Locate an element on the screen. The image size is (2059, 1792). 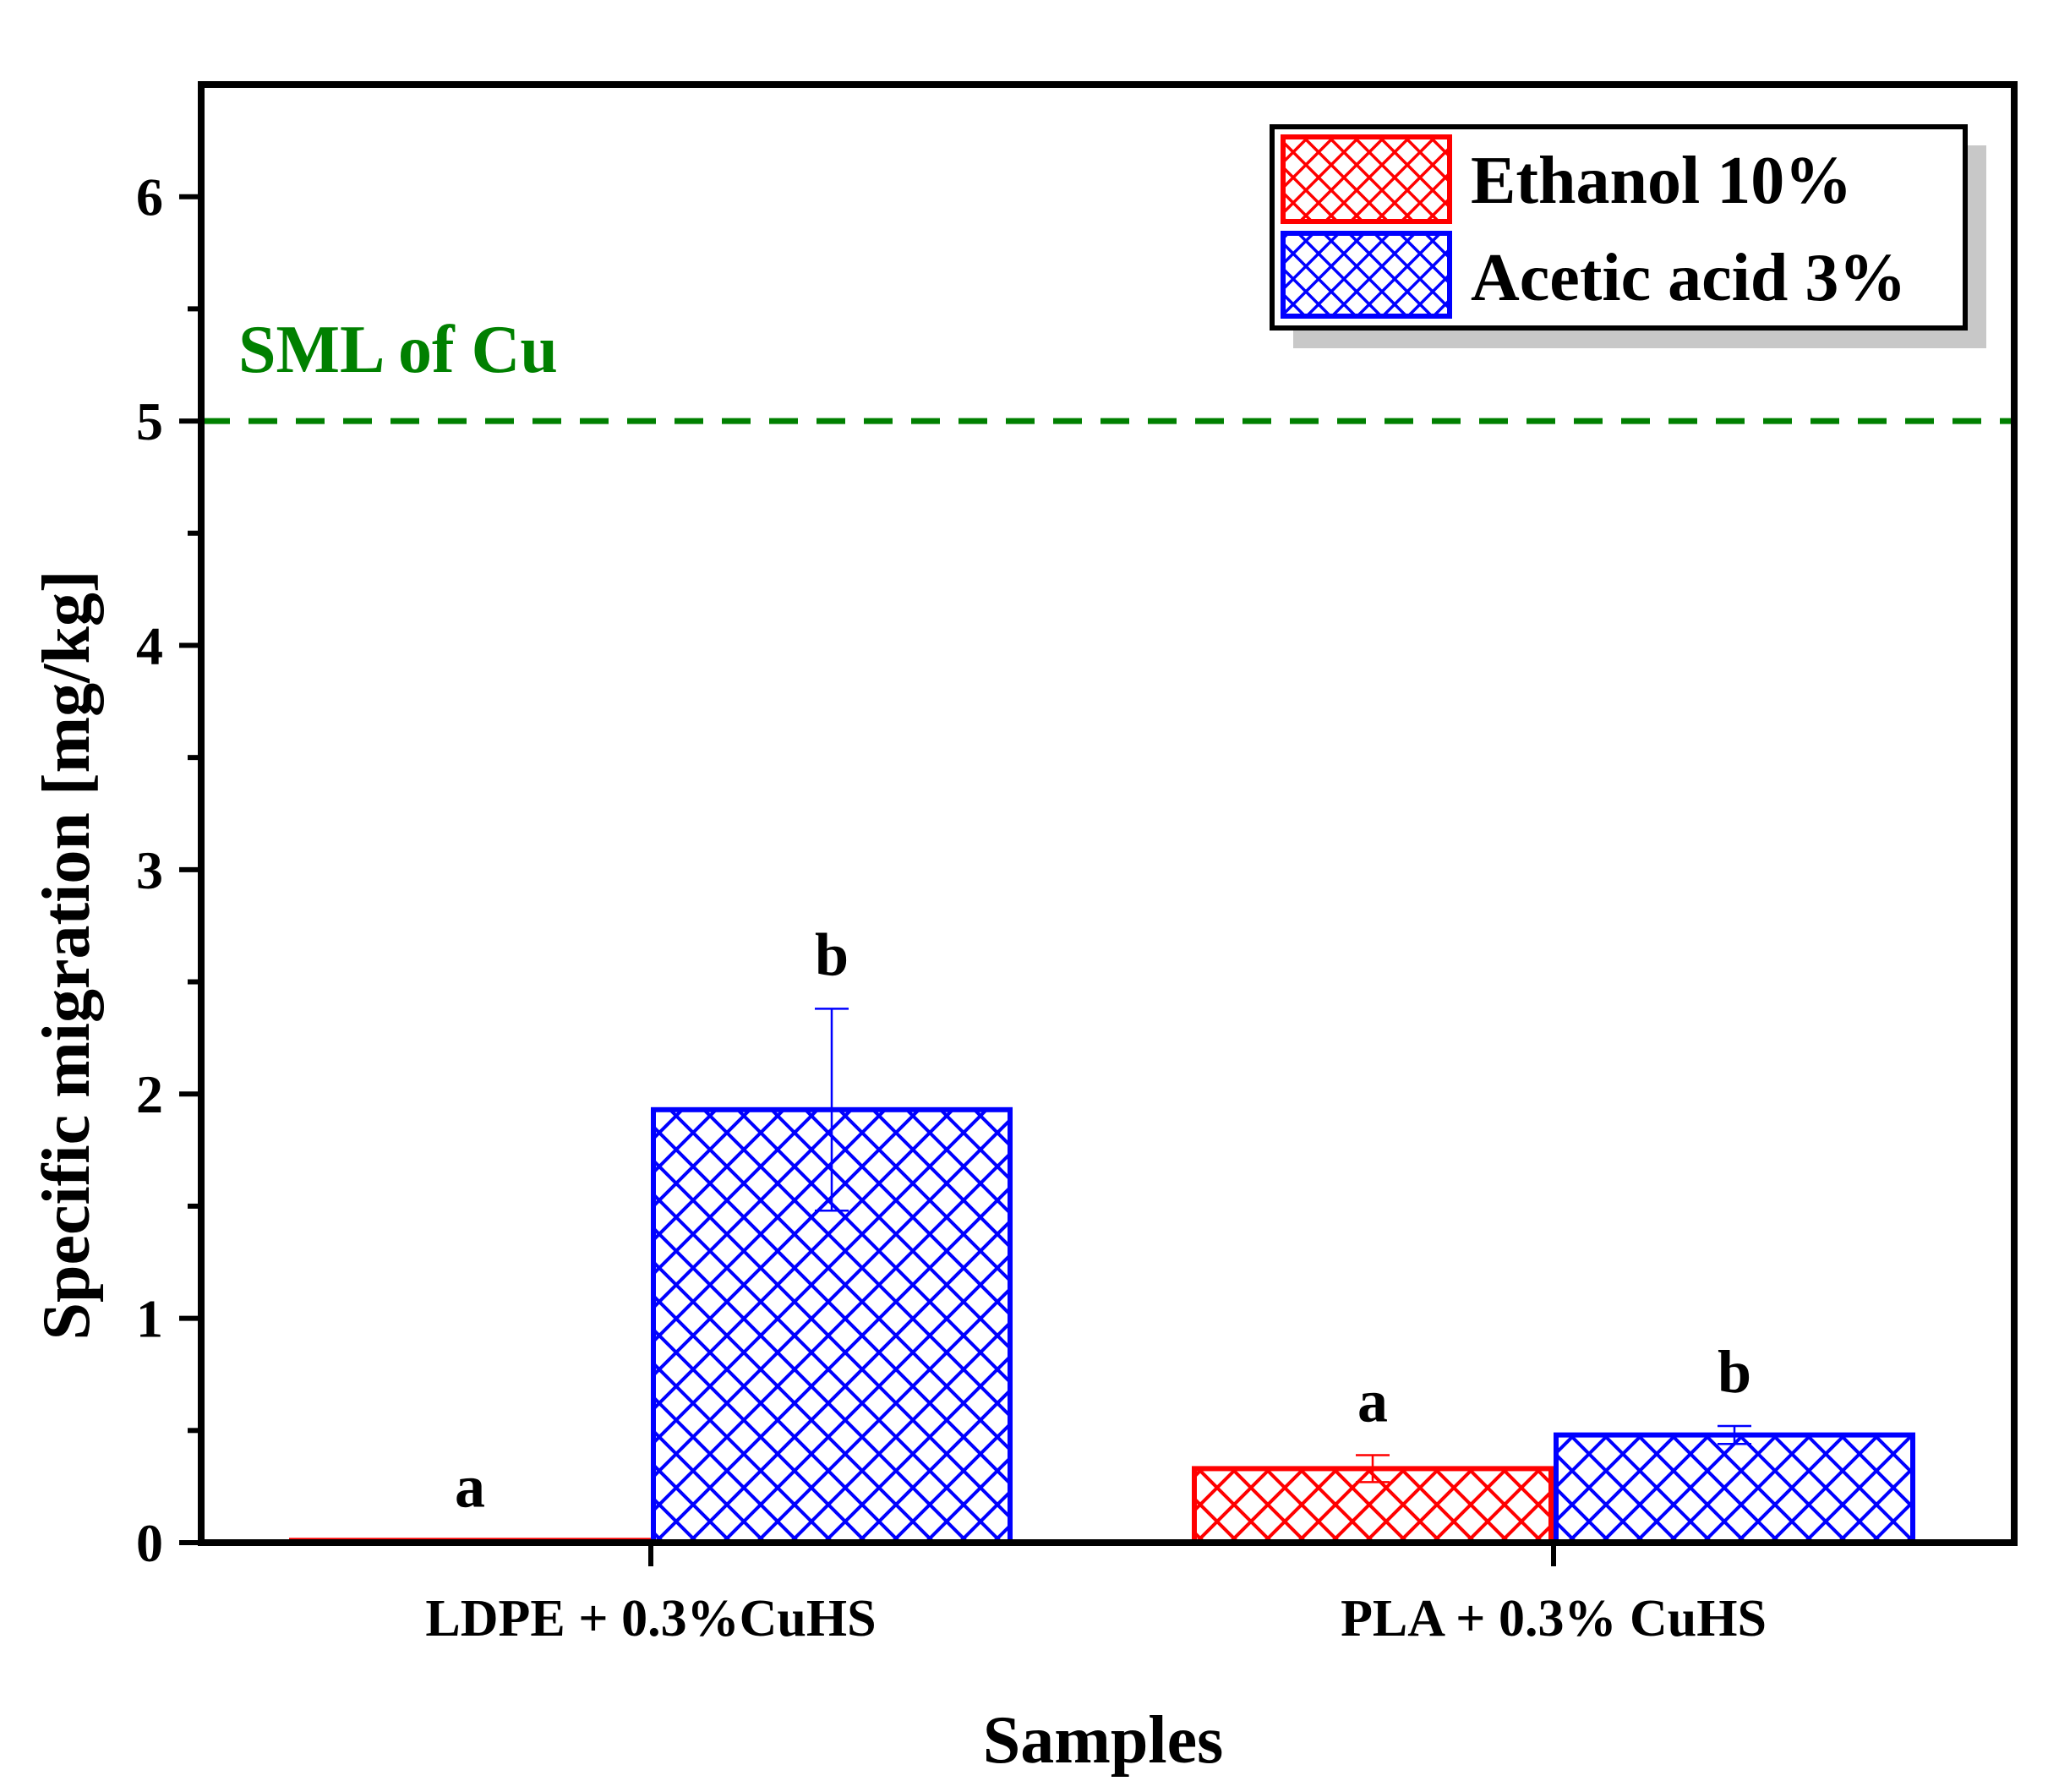
legend: Ethanol 10% Acetic acid 3% is located at coordinates (1628, 236).